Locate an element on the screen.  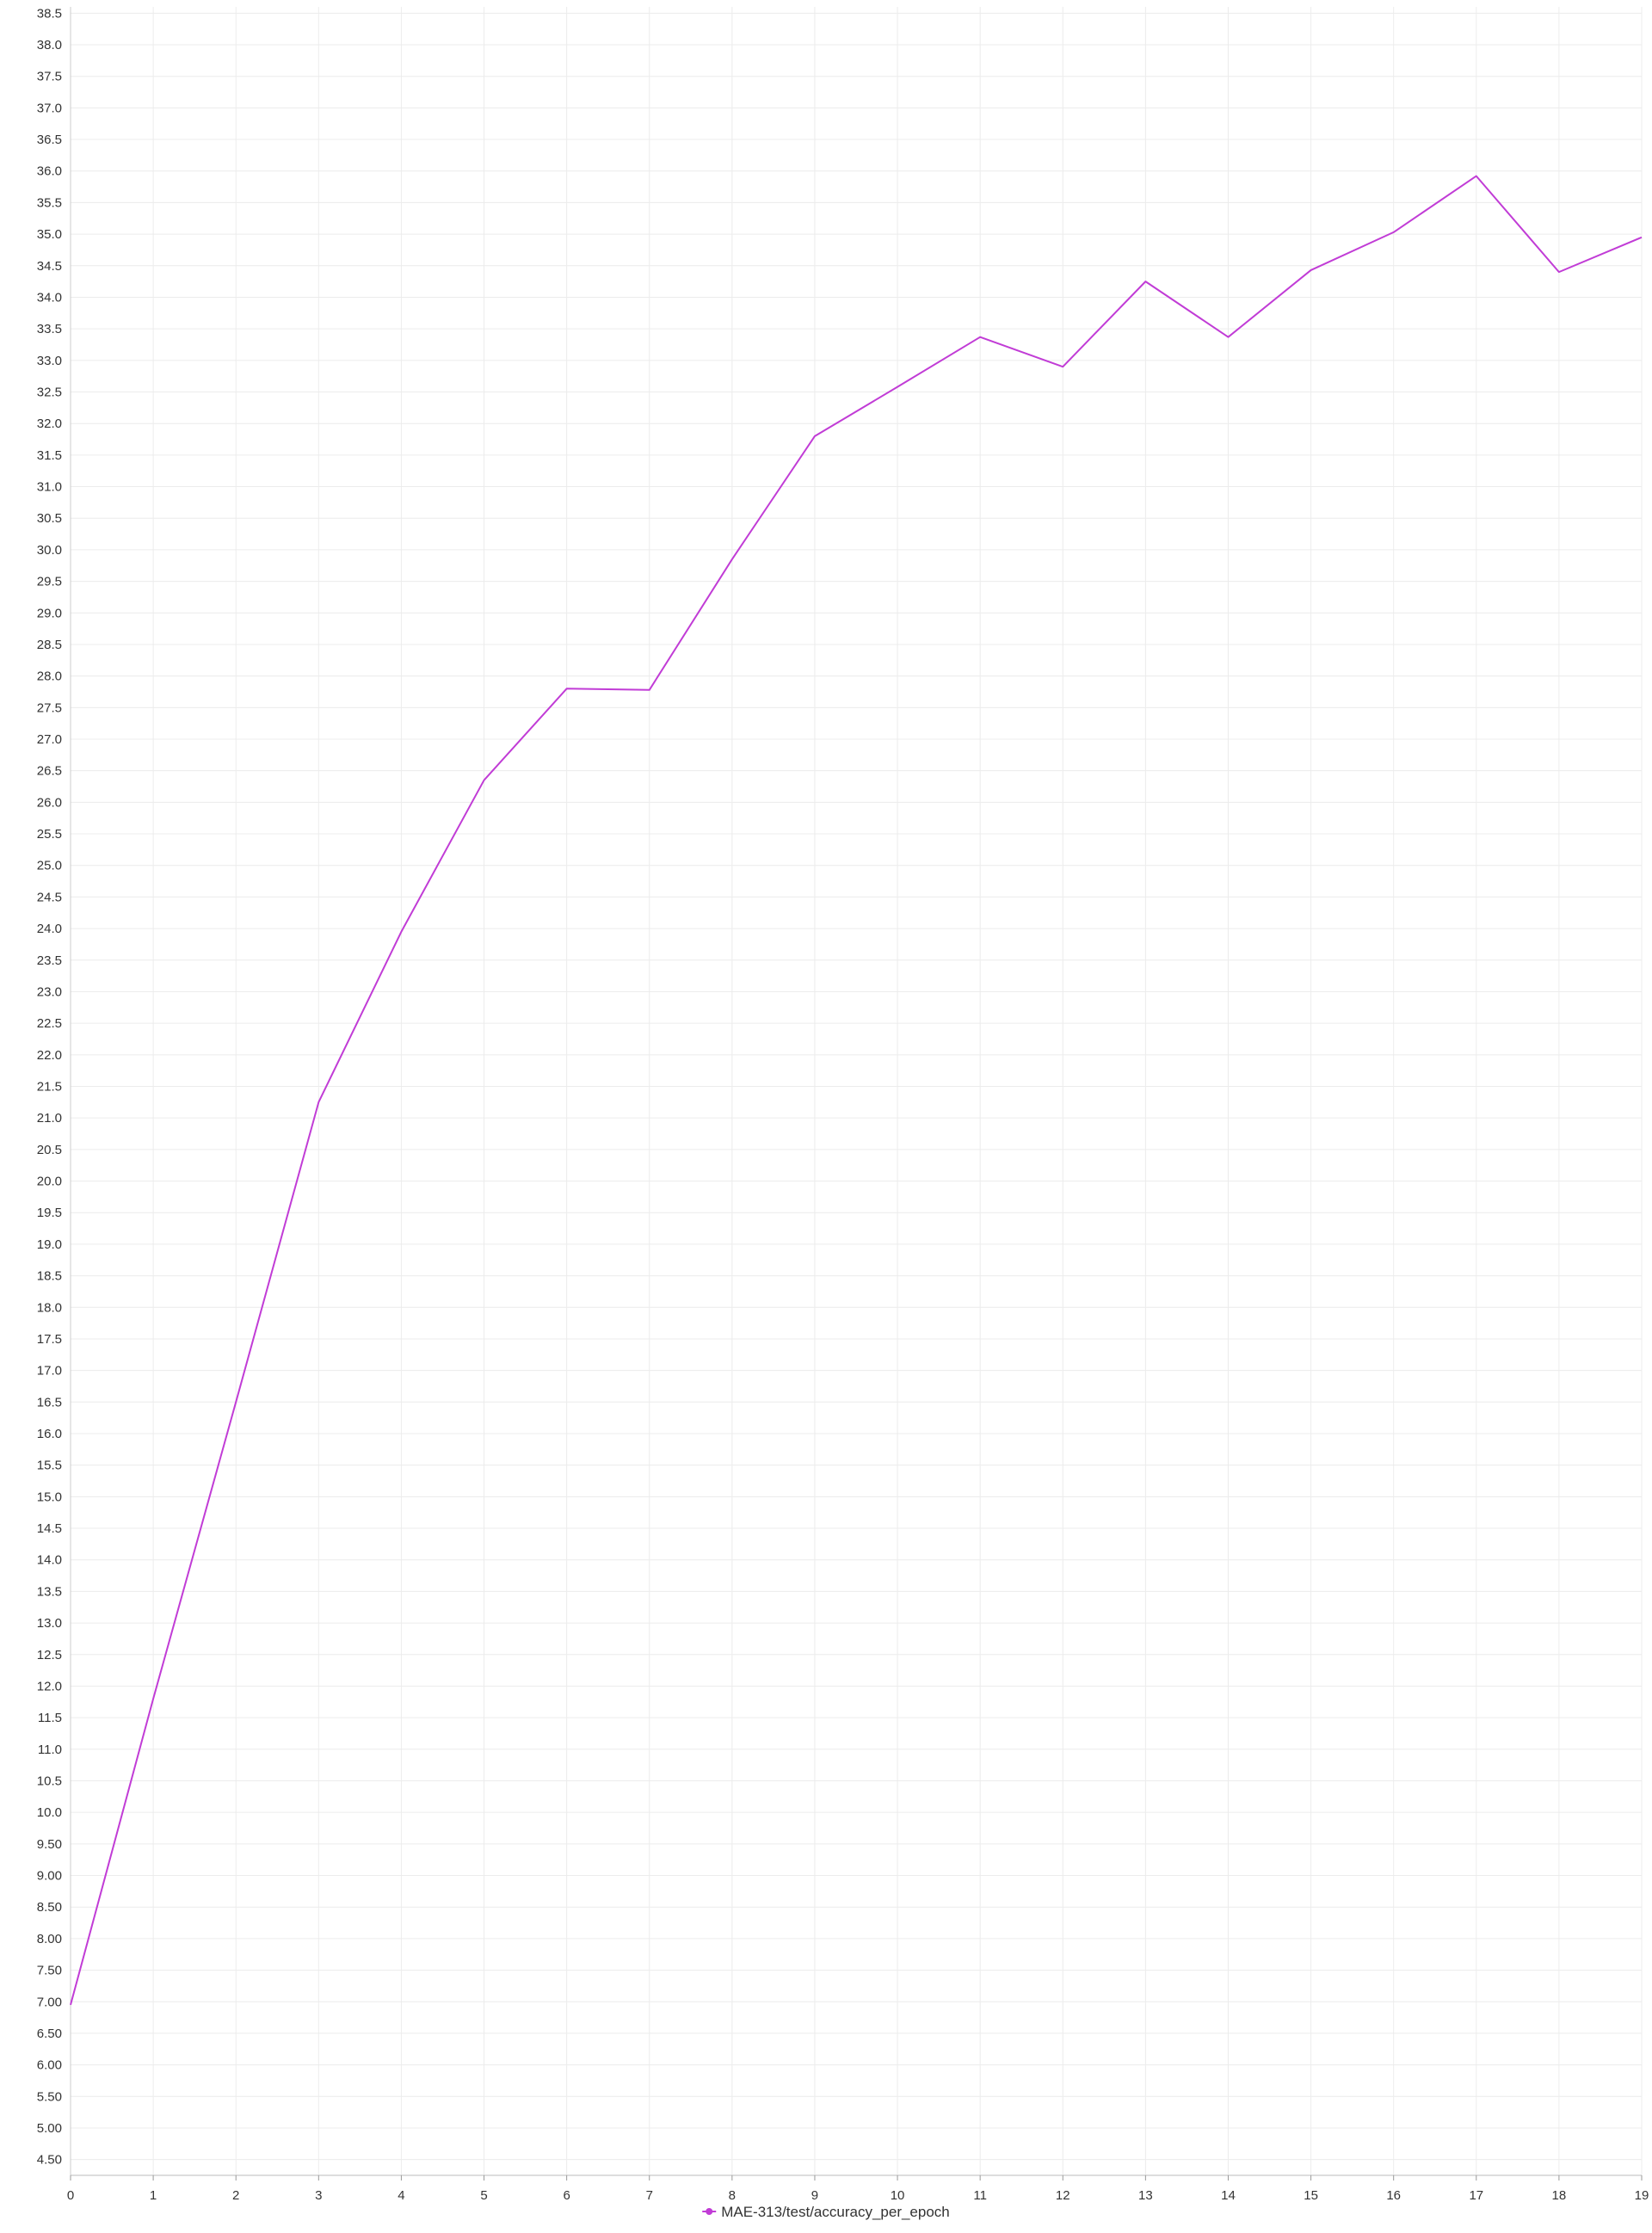
x-tick-label: 1 is located at coordinates (153, 2195).